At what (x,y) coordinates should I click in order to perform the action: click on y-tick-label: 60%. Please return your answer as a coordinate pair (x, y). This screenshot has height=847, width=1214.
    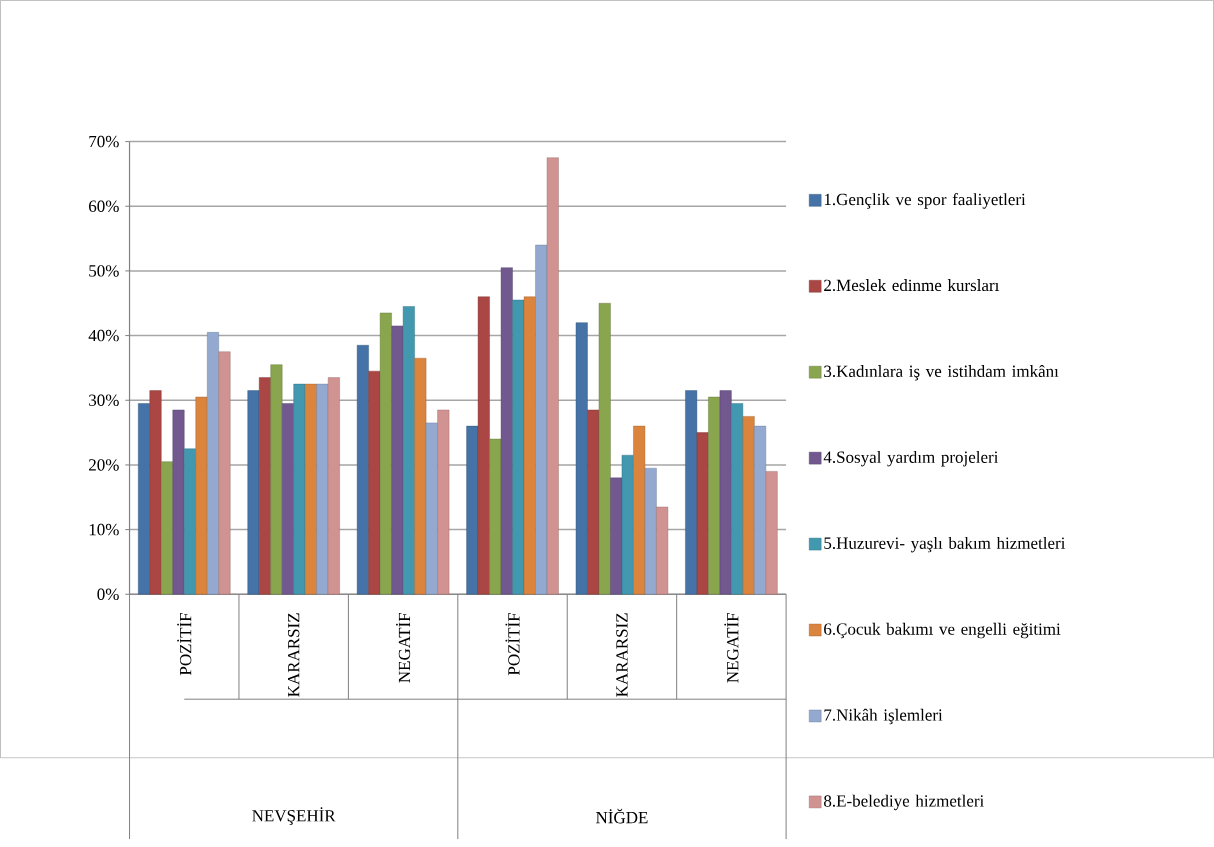
    Looking at the image, I should click on (104, 206).